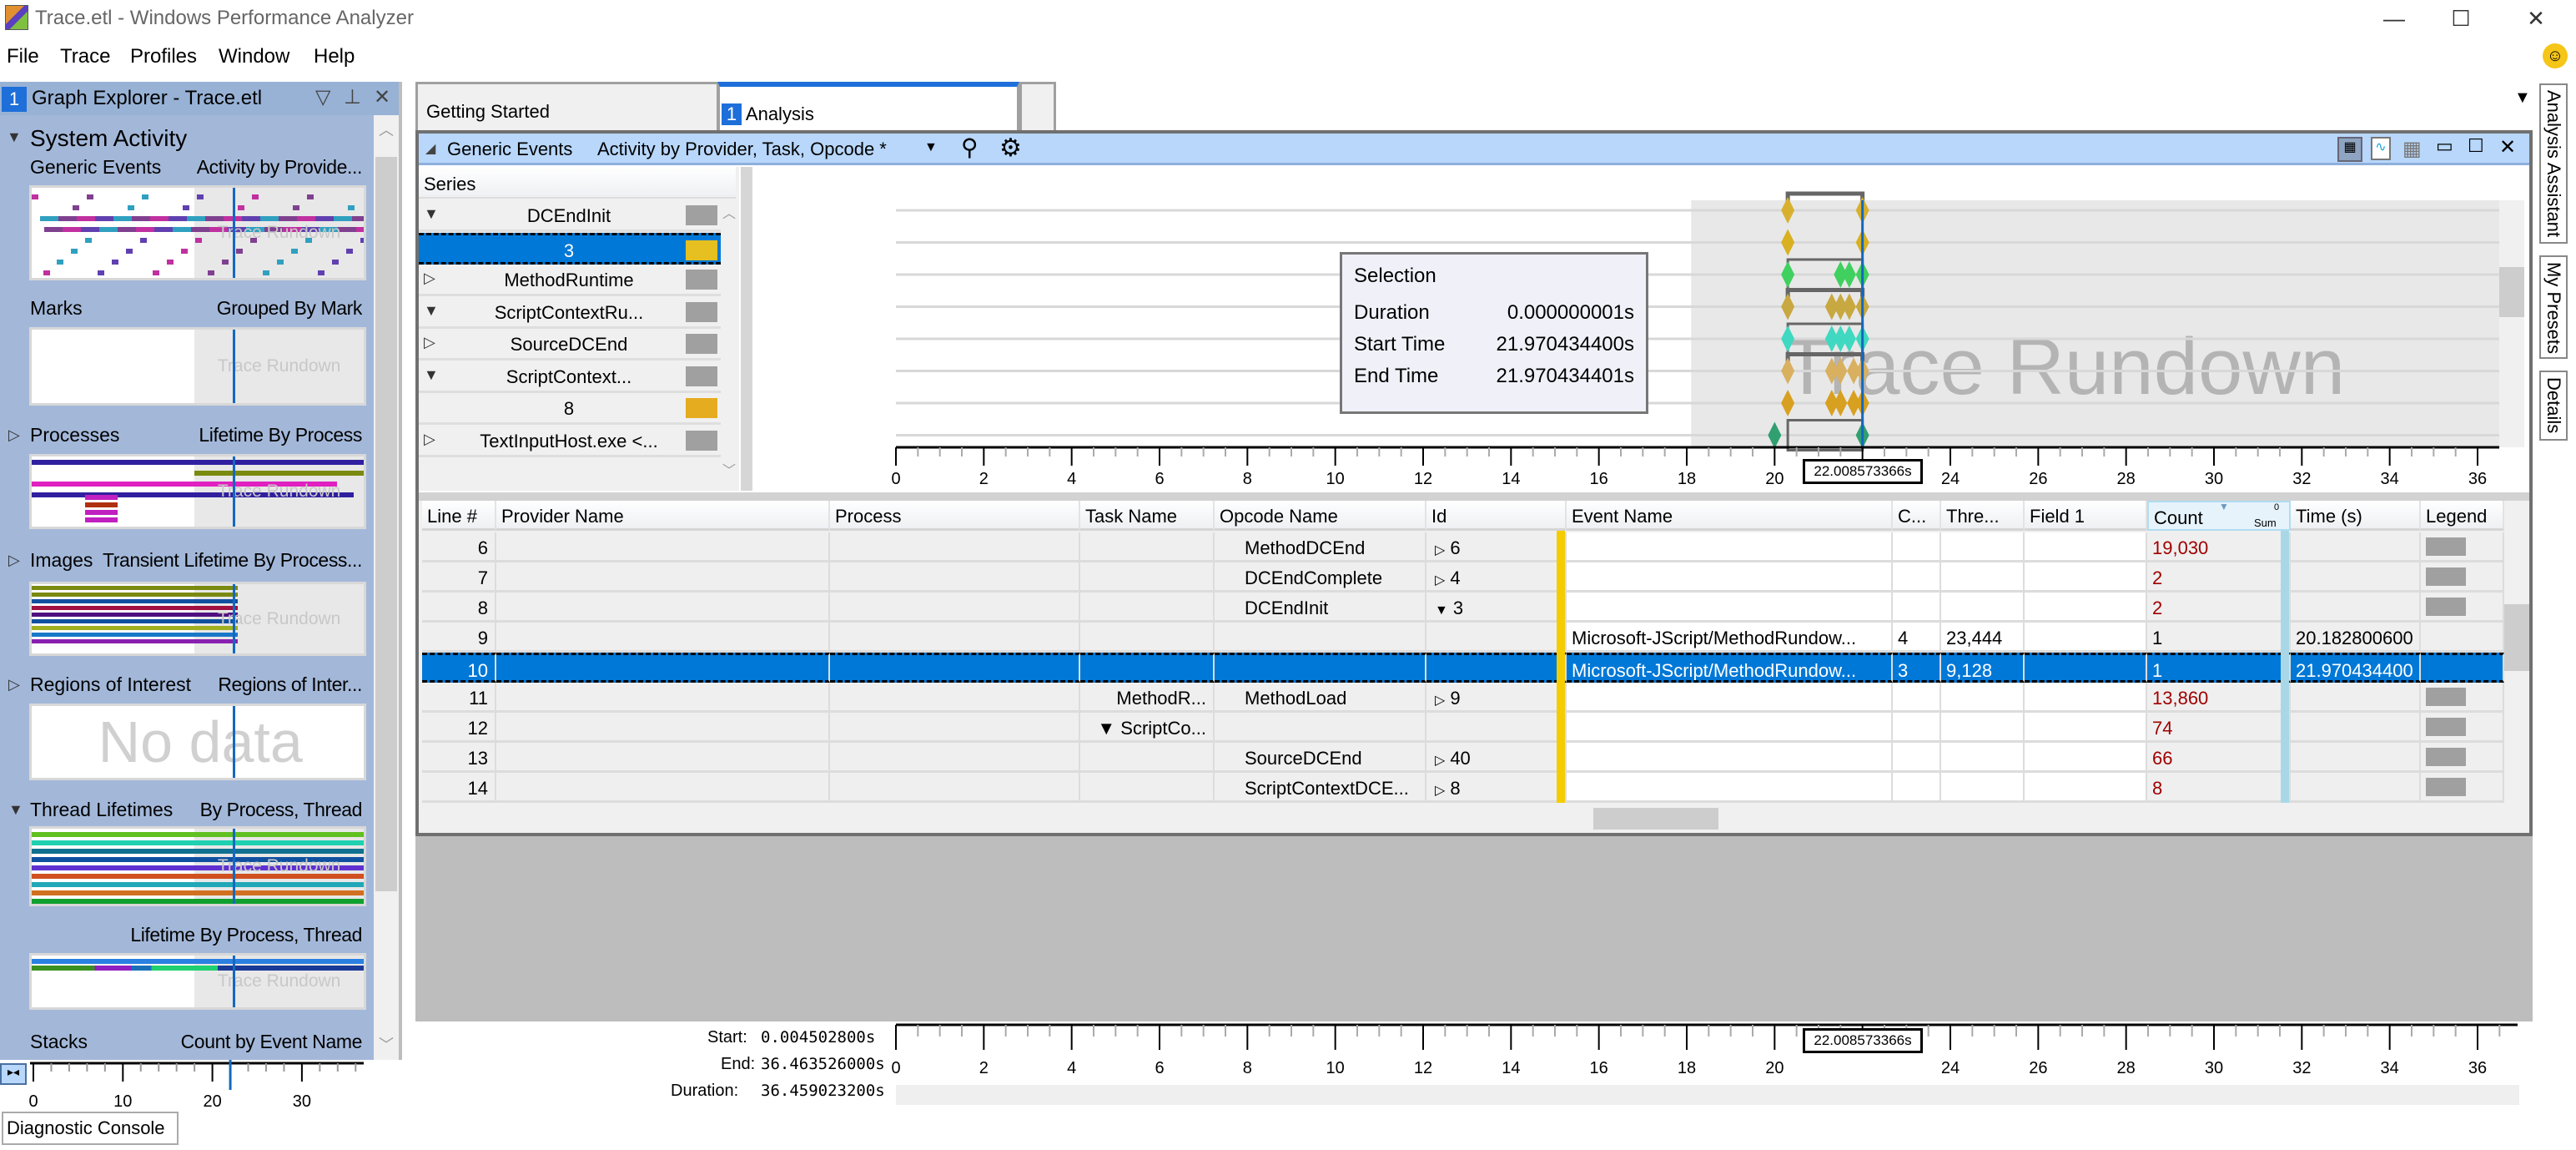 This screenshot has height=1150, width=2576. What do you see at coordinates (96, 167) in the screenshot?
I see `graph-name-label: Generic Events` at bounding box center [96, 167].